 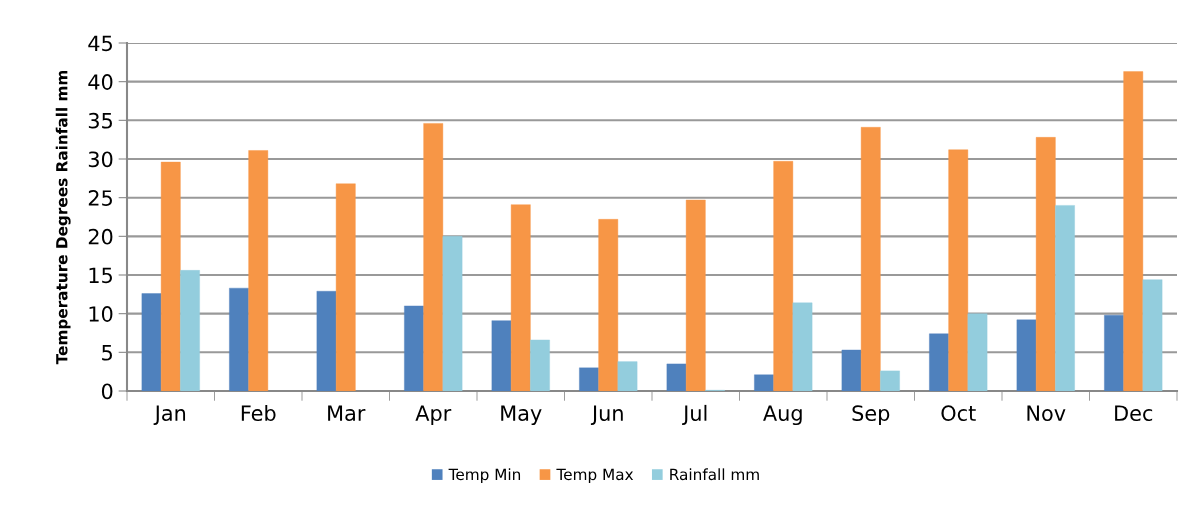 What do you see at coordinates (169, 415) in the screenshot?
I see `x-tick-label: Jan` at bounding box center [169, 415].